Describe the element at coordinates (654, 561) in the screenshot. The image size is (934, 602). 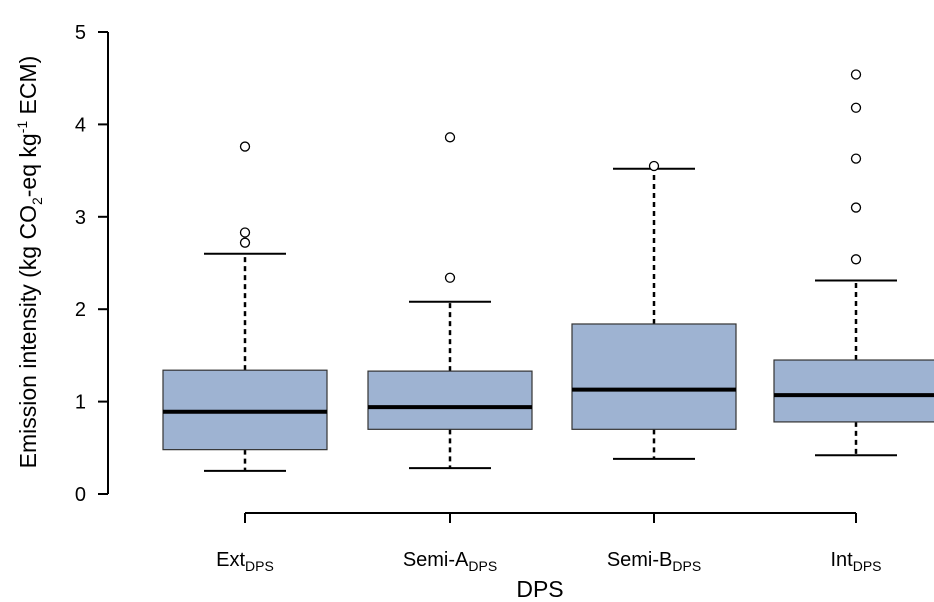
I see `x-tick-label: Semi-BDPS` at that location.